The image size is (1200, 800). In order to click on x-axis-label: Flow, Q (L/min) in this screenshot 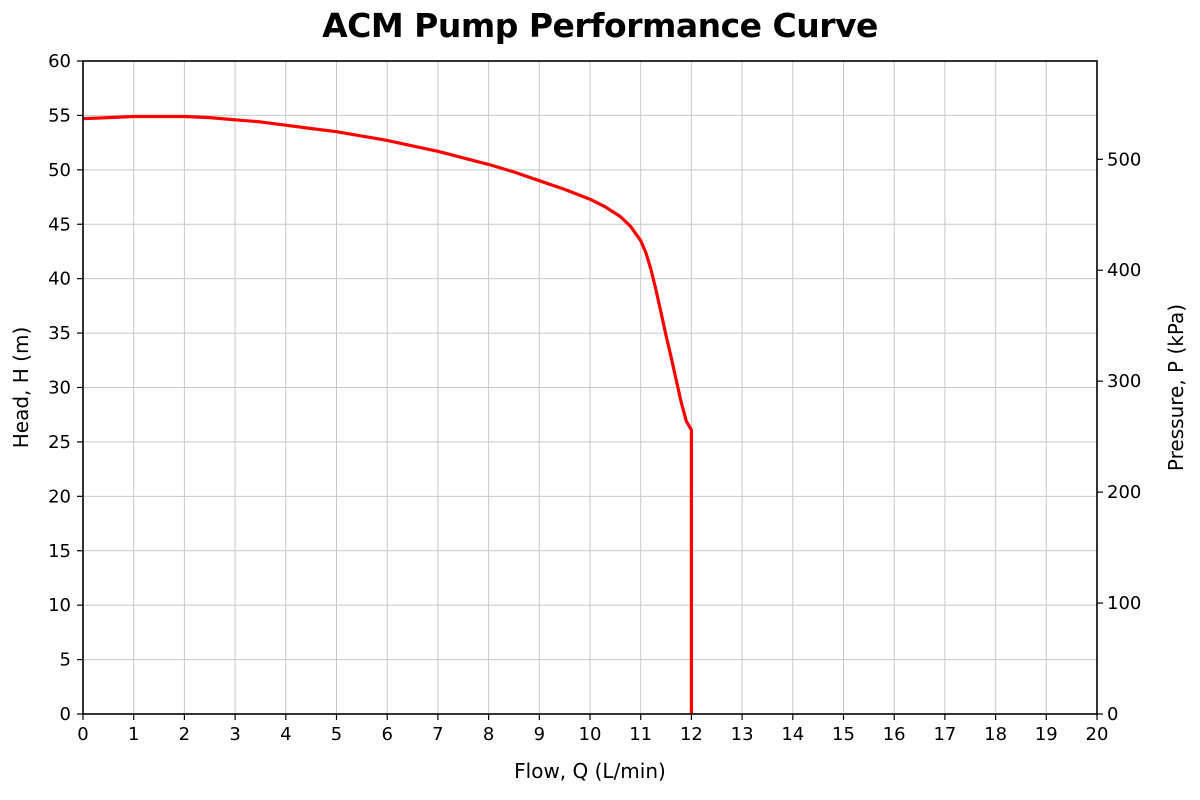, I will do `click(590, 771)`.